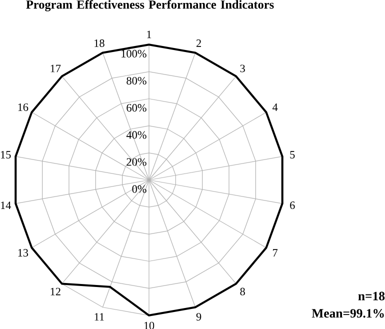 The height and width of the screenshot is (329, 385). I want to click on y-tick-label: 20%, so click(136, 162).